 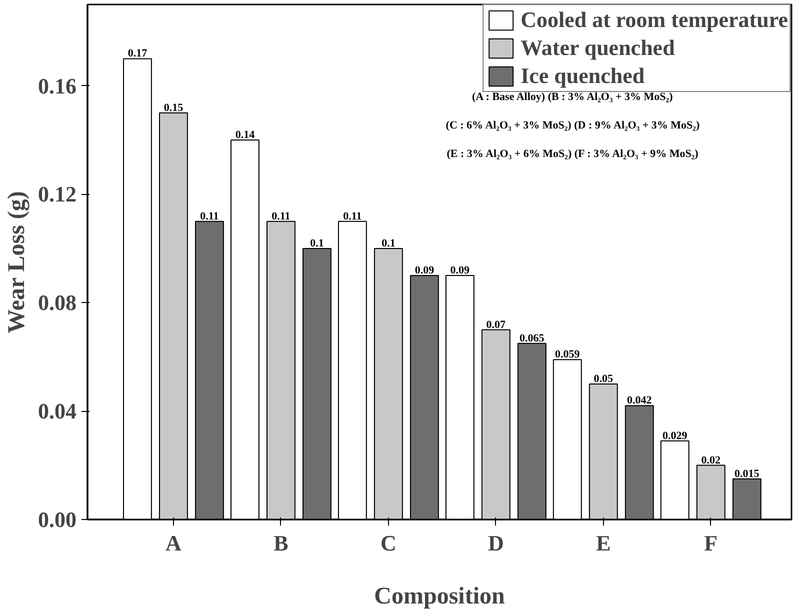 What do you see at coordinates (245, 135) in the screenshot?
I see `data-label: 0.14` at bounding box center [245, 135].